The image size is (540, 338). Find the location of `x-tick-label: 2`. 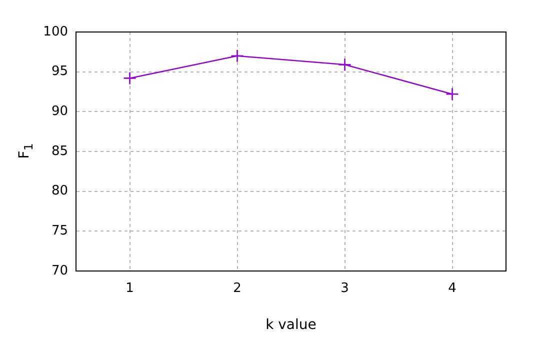

x-tick-label: 2 is located at coordinates (237, 288).